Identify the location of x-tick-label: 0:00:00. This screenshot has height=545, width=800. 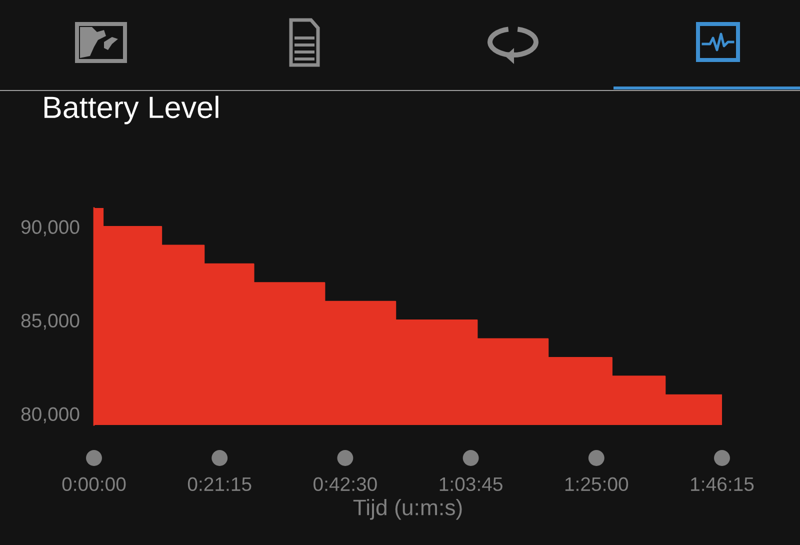
(94, 484).